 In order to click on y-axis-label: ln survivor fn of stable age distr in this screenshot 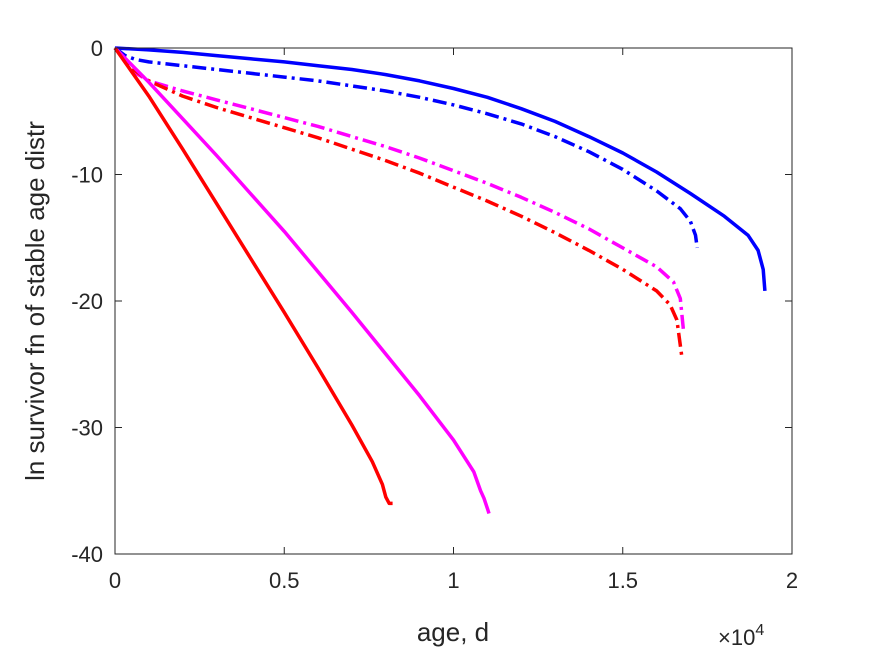, I will do `click(35, 301)`.